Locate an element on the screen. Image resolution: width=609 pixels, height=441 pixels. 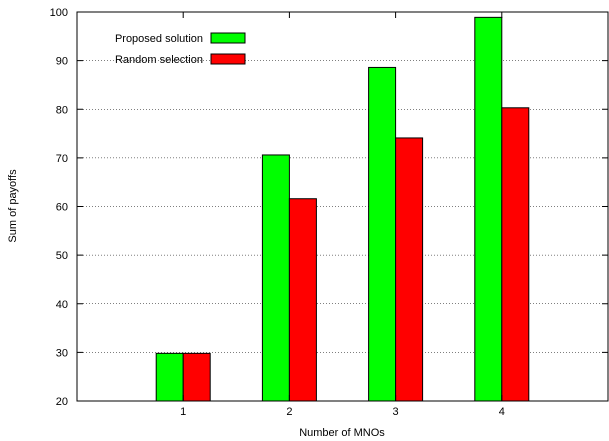
y-tick-label: 50 is located at coordinates (62, 256).